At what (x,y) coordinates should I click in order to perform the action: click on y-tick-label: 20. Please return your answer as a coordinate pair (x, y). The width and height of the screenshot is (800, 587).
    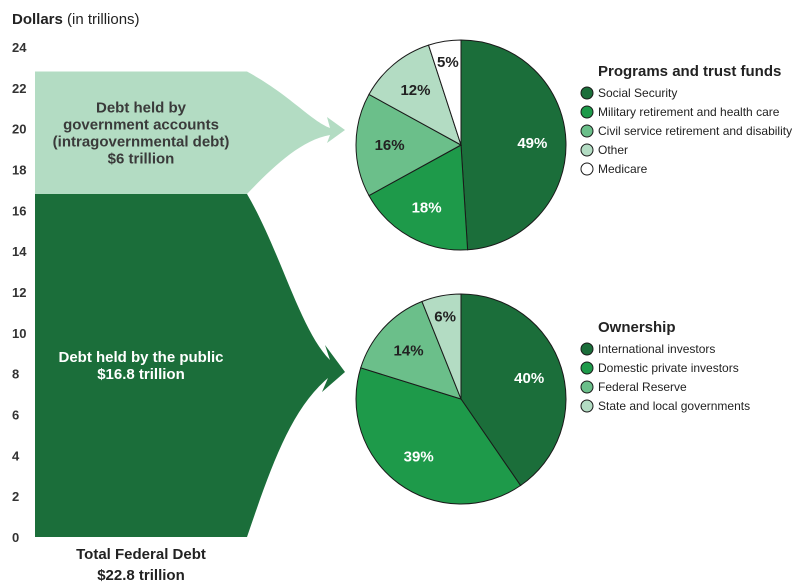
    Looking at the image, I should click on (19, 129).